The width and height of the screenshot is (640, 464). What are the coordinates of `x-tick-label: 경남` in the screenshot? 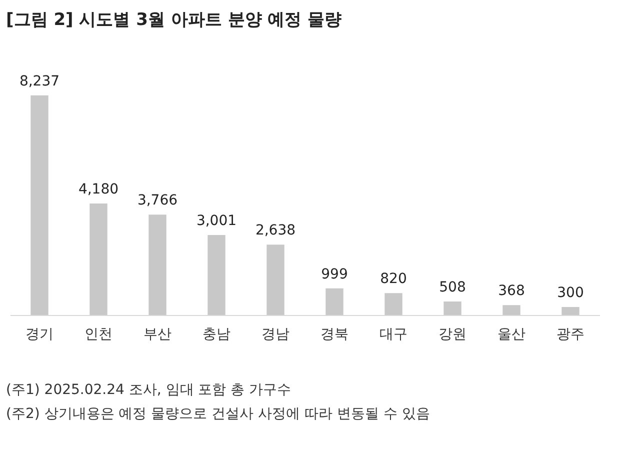 It's located at (276, 334).